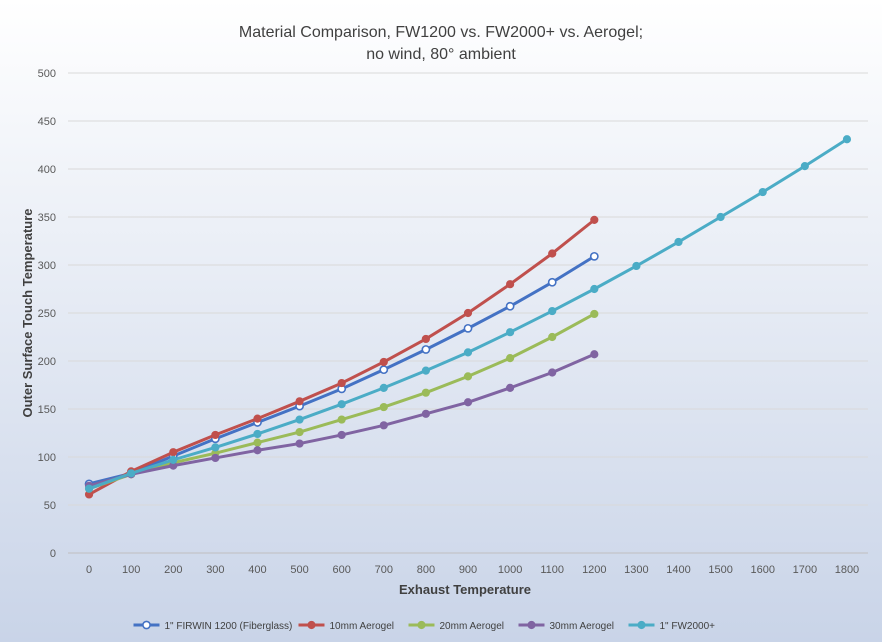 Image resolution: width=882 pixels, height=642 pixels. Describe the element at coordinates (47, 266) in the screenshot. I see `y-tick-label: 300` at that location.